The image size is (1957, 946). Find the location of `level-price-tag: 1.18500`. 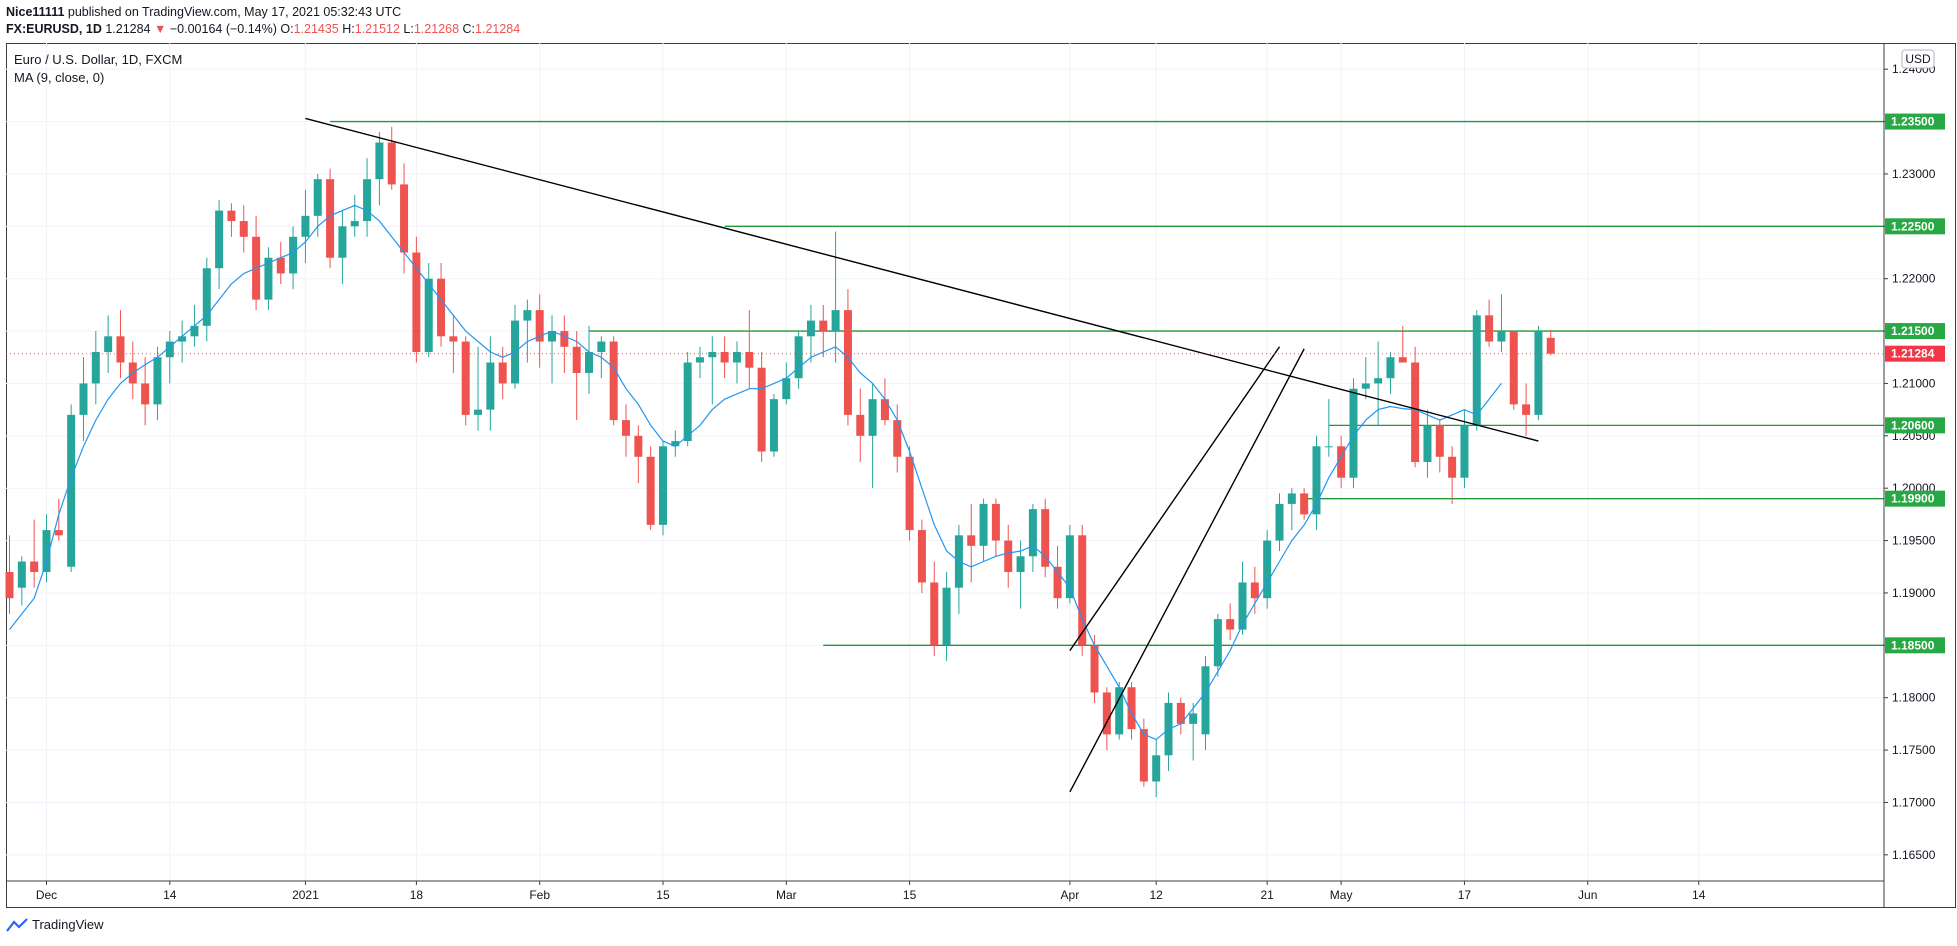

level-price-tag: 1.18500 is located at coordinates (1913, 645).